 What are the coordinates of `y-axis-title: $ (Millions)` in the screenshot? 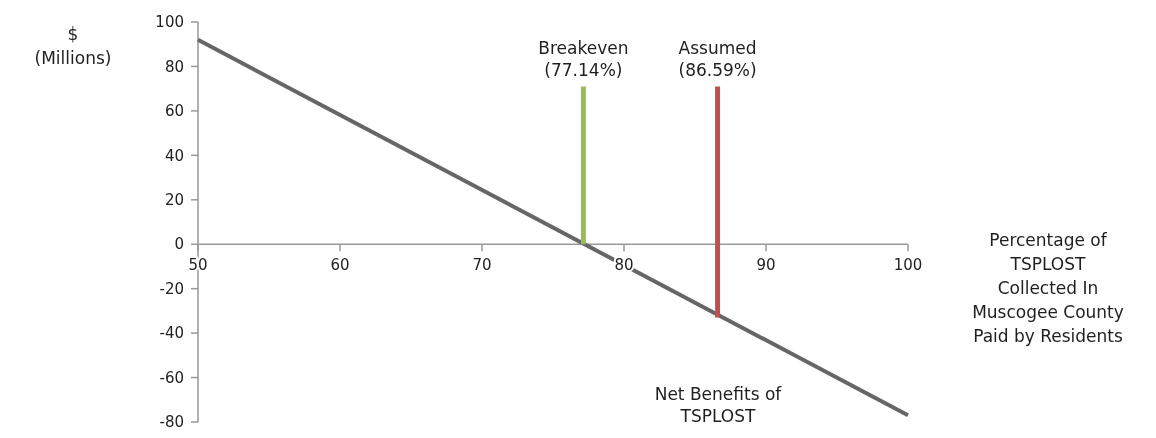 It's located at (73, 46).